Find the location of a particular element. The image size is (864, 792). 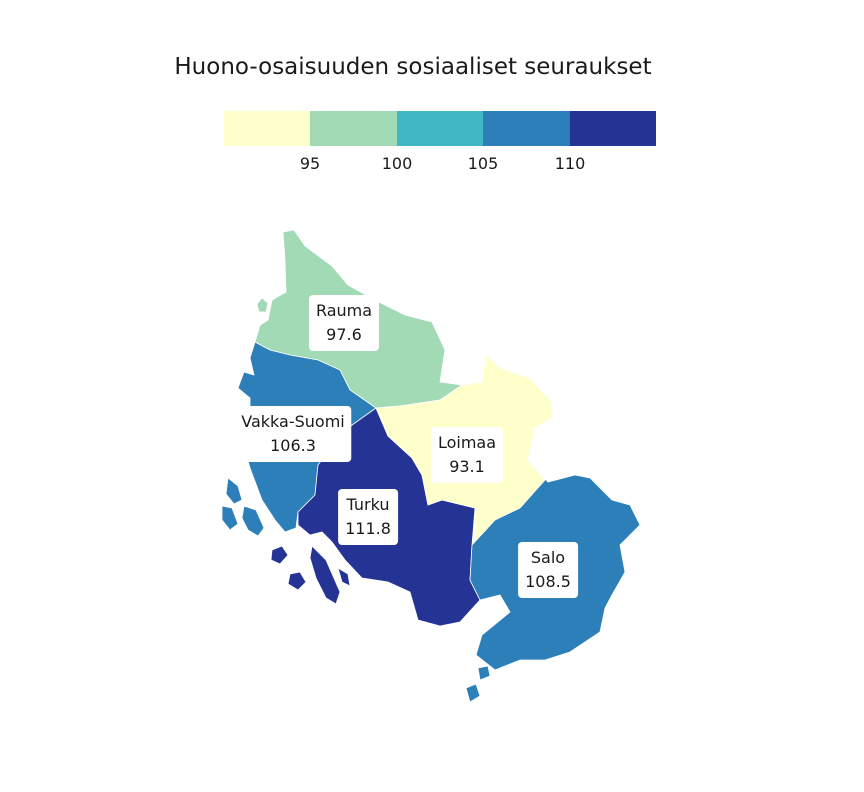

region-label-name: Vakka-Suomi is located at coordinates (293, 421).